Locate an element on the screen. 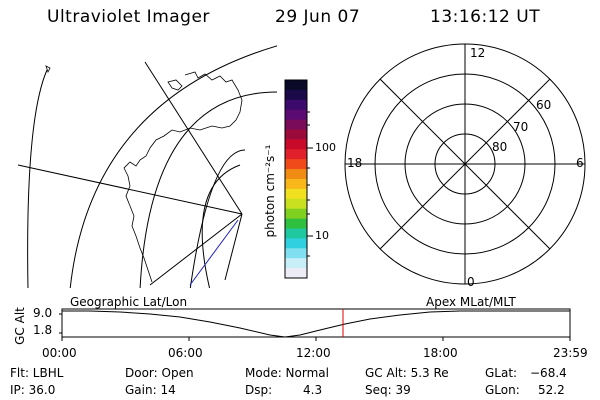  colorbar-tick-label: 100 is located at coordinates (325, 147).